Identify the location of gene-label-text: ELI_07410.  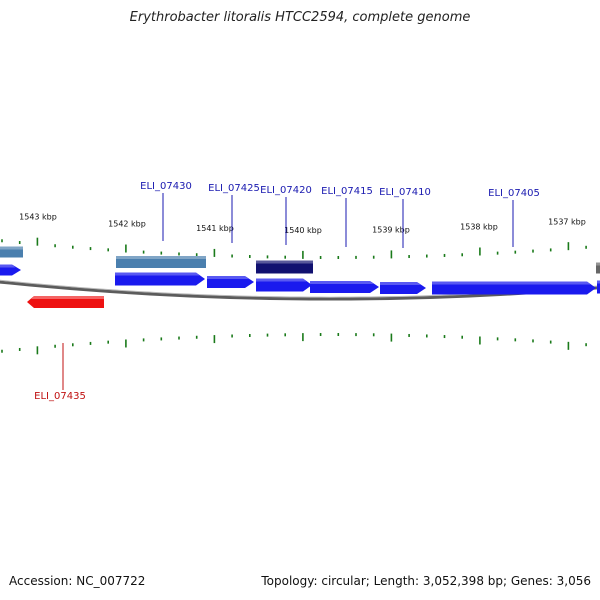
(405, 192).